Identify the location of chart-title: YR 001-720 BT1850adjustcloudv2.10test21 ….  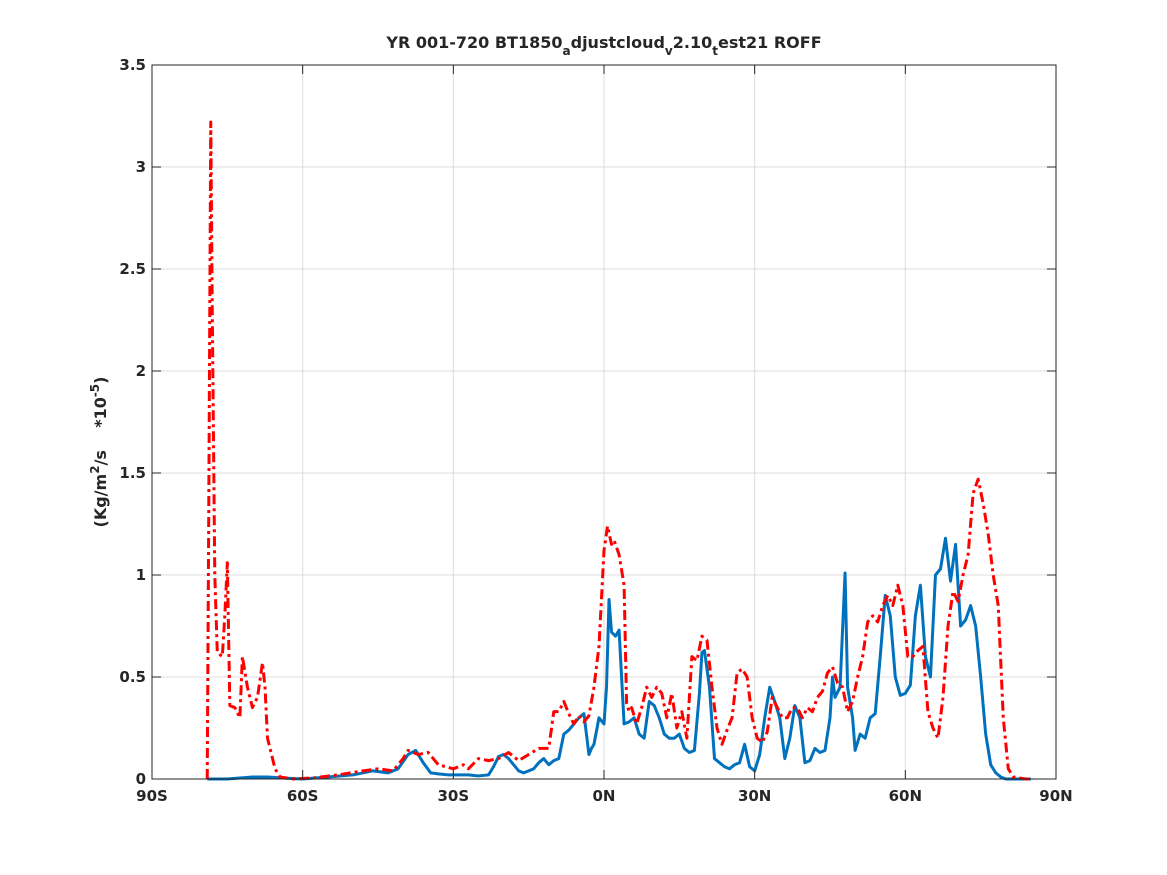
(603, 45).